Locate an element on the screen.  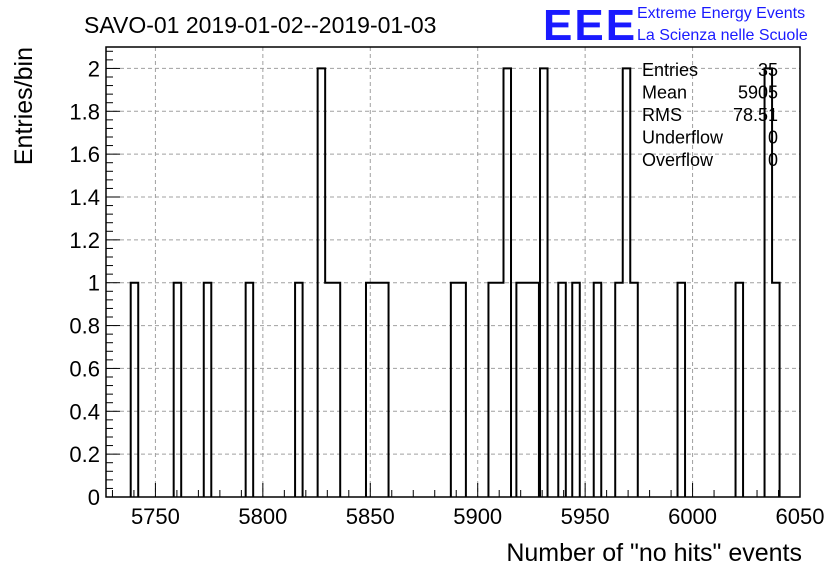
y-tick-label: 1.2 is located at coordinates (84, 240).